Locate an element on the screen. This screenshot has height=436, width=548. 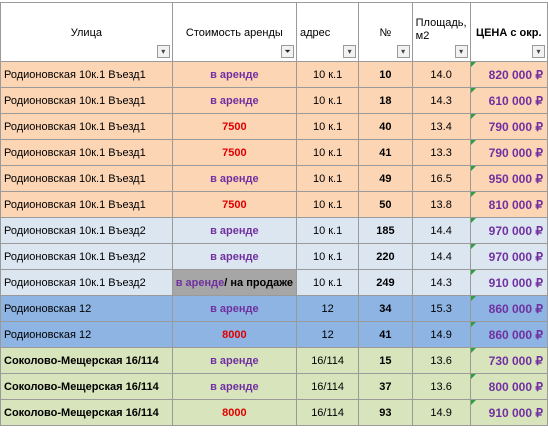
area-cell: 13.8 is located at coordinates (441, 204).